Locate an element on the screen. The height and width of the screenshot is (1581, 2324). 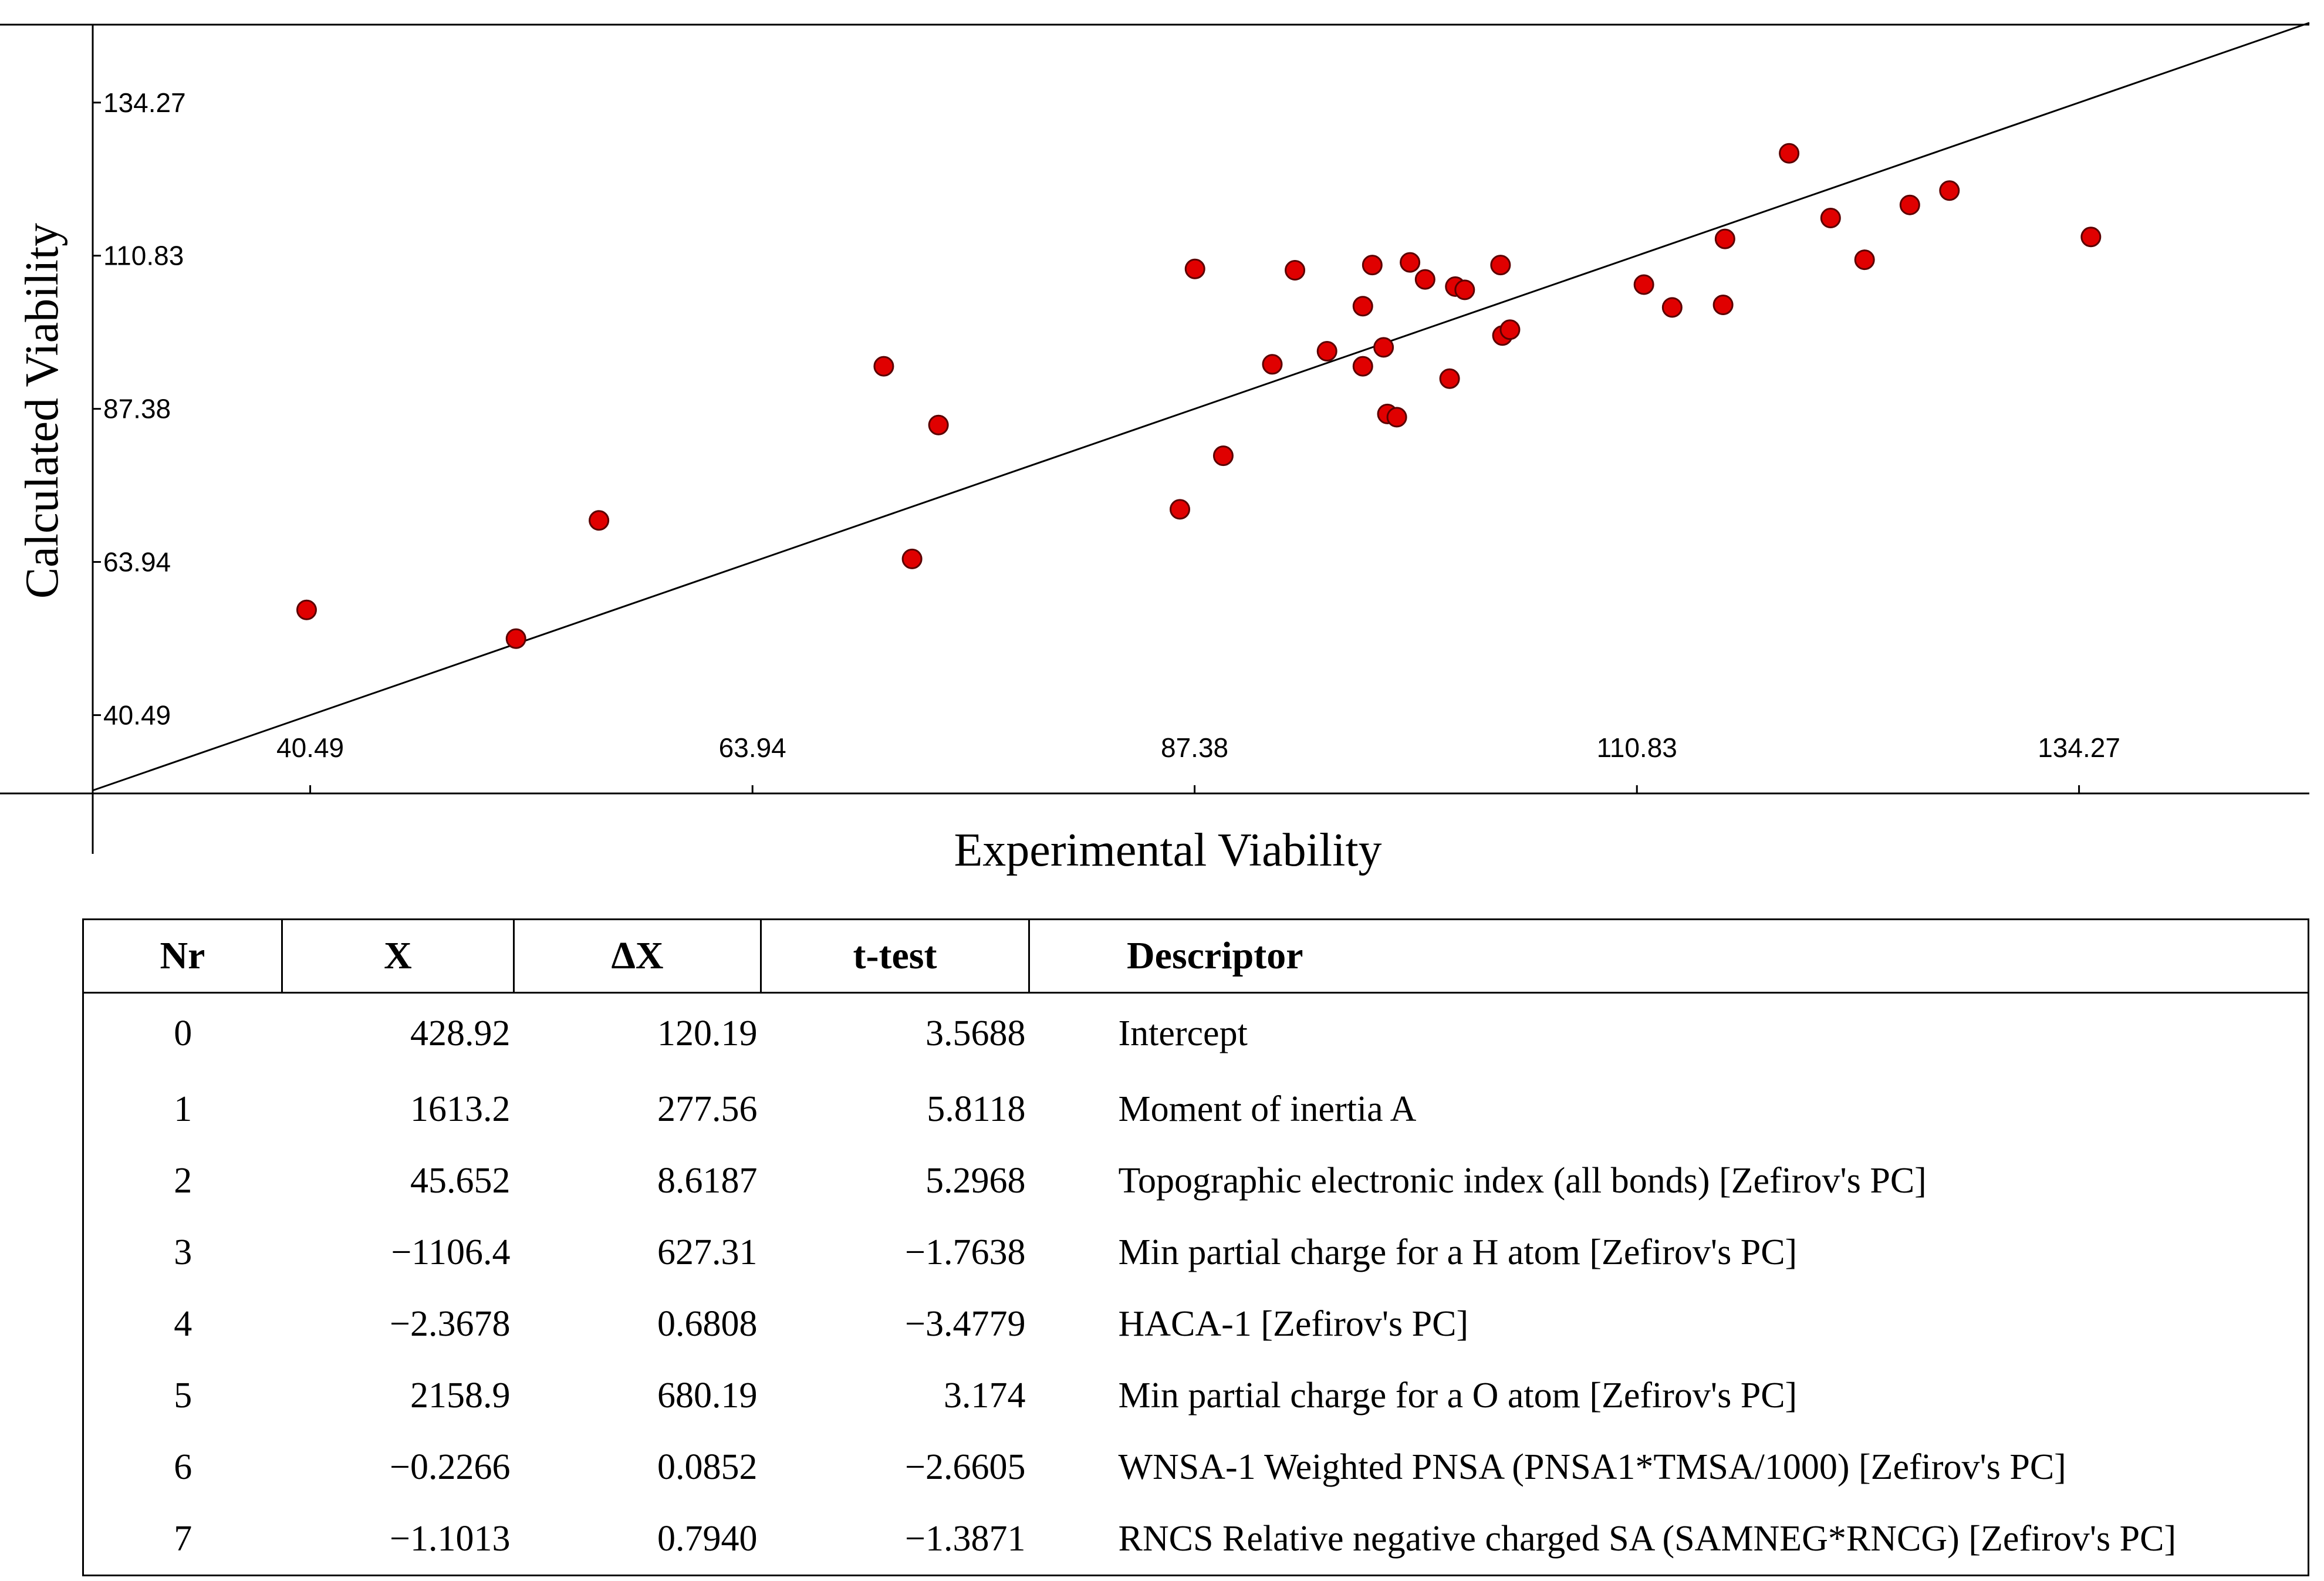
cell-nr: 1 is located at coordinates (183, 1109).